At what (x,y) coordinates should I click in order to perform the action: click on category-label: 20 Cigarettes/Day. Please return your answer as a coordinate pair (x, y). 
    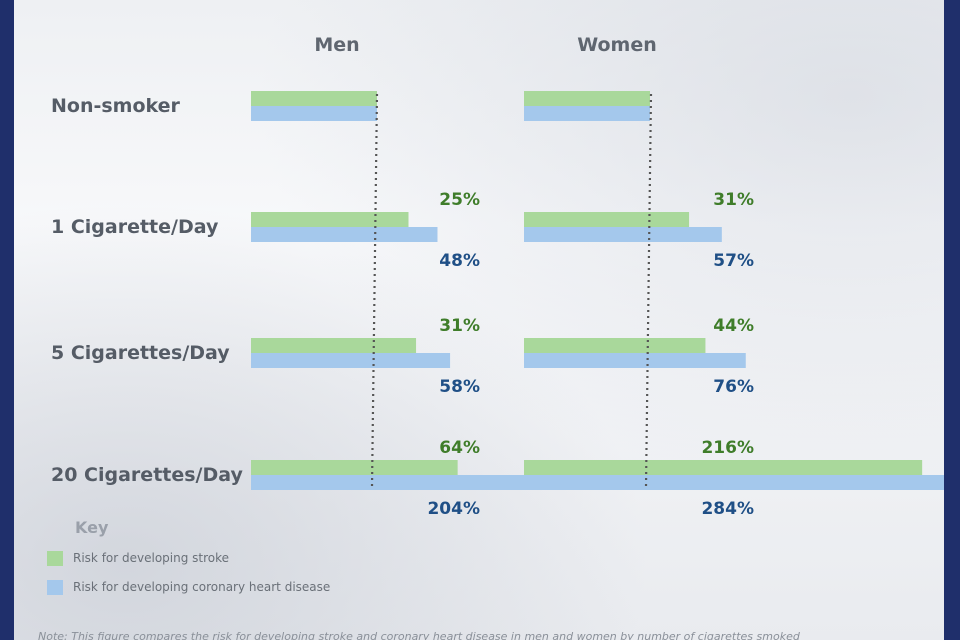
    Looking at the image, I should click on (147, 475).